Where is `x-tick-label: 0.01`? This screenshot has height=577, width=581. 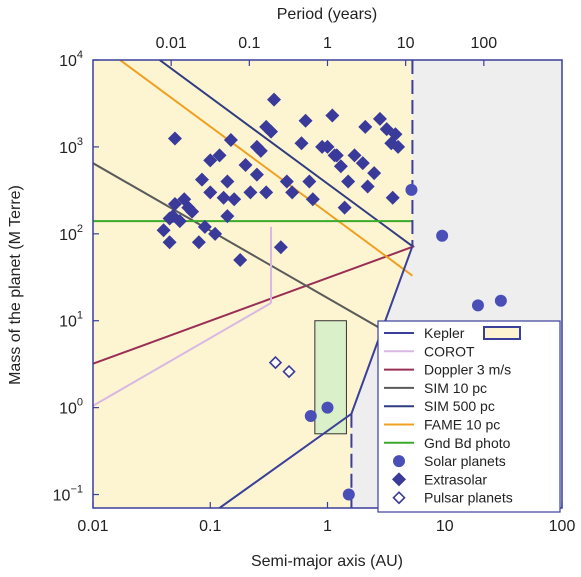
x-tick-label: 0.01 is located at coordinates (92, 526).